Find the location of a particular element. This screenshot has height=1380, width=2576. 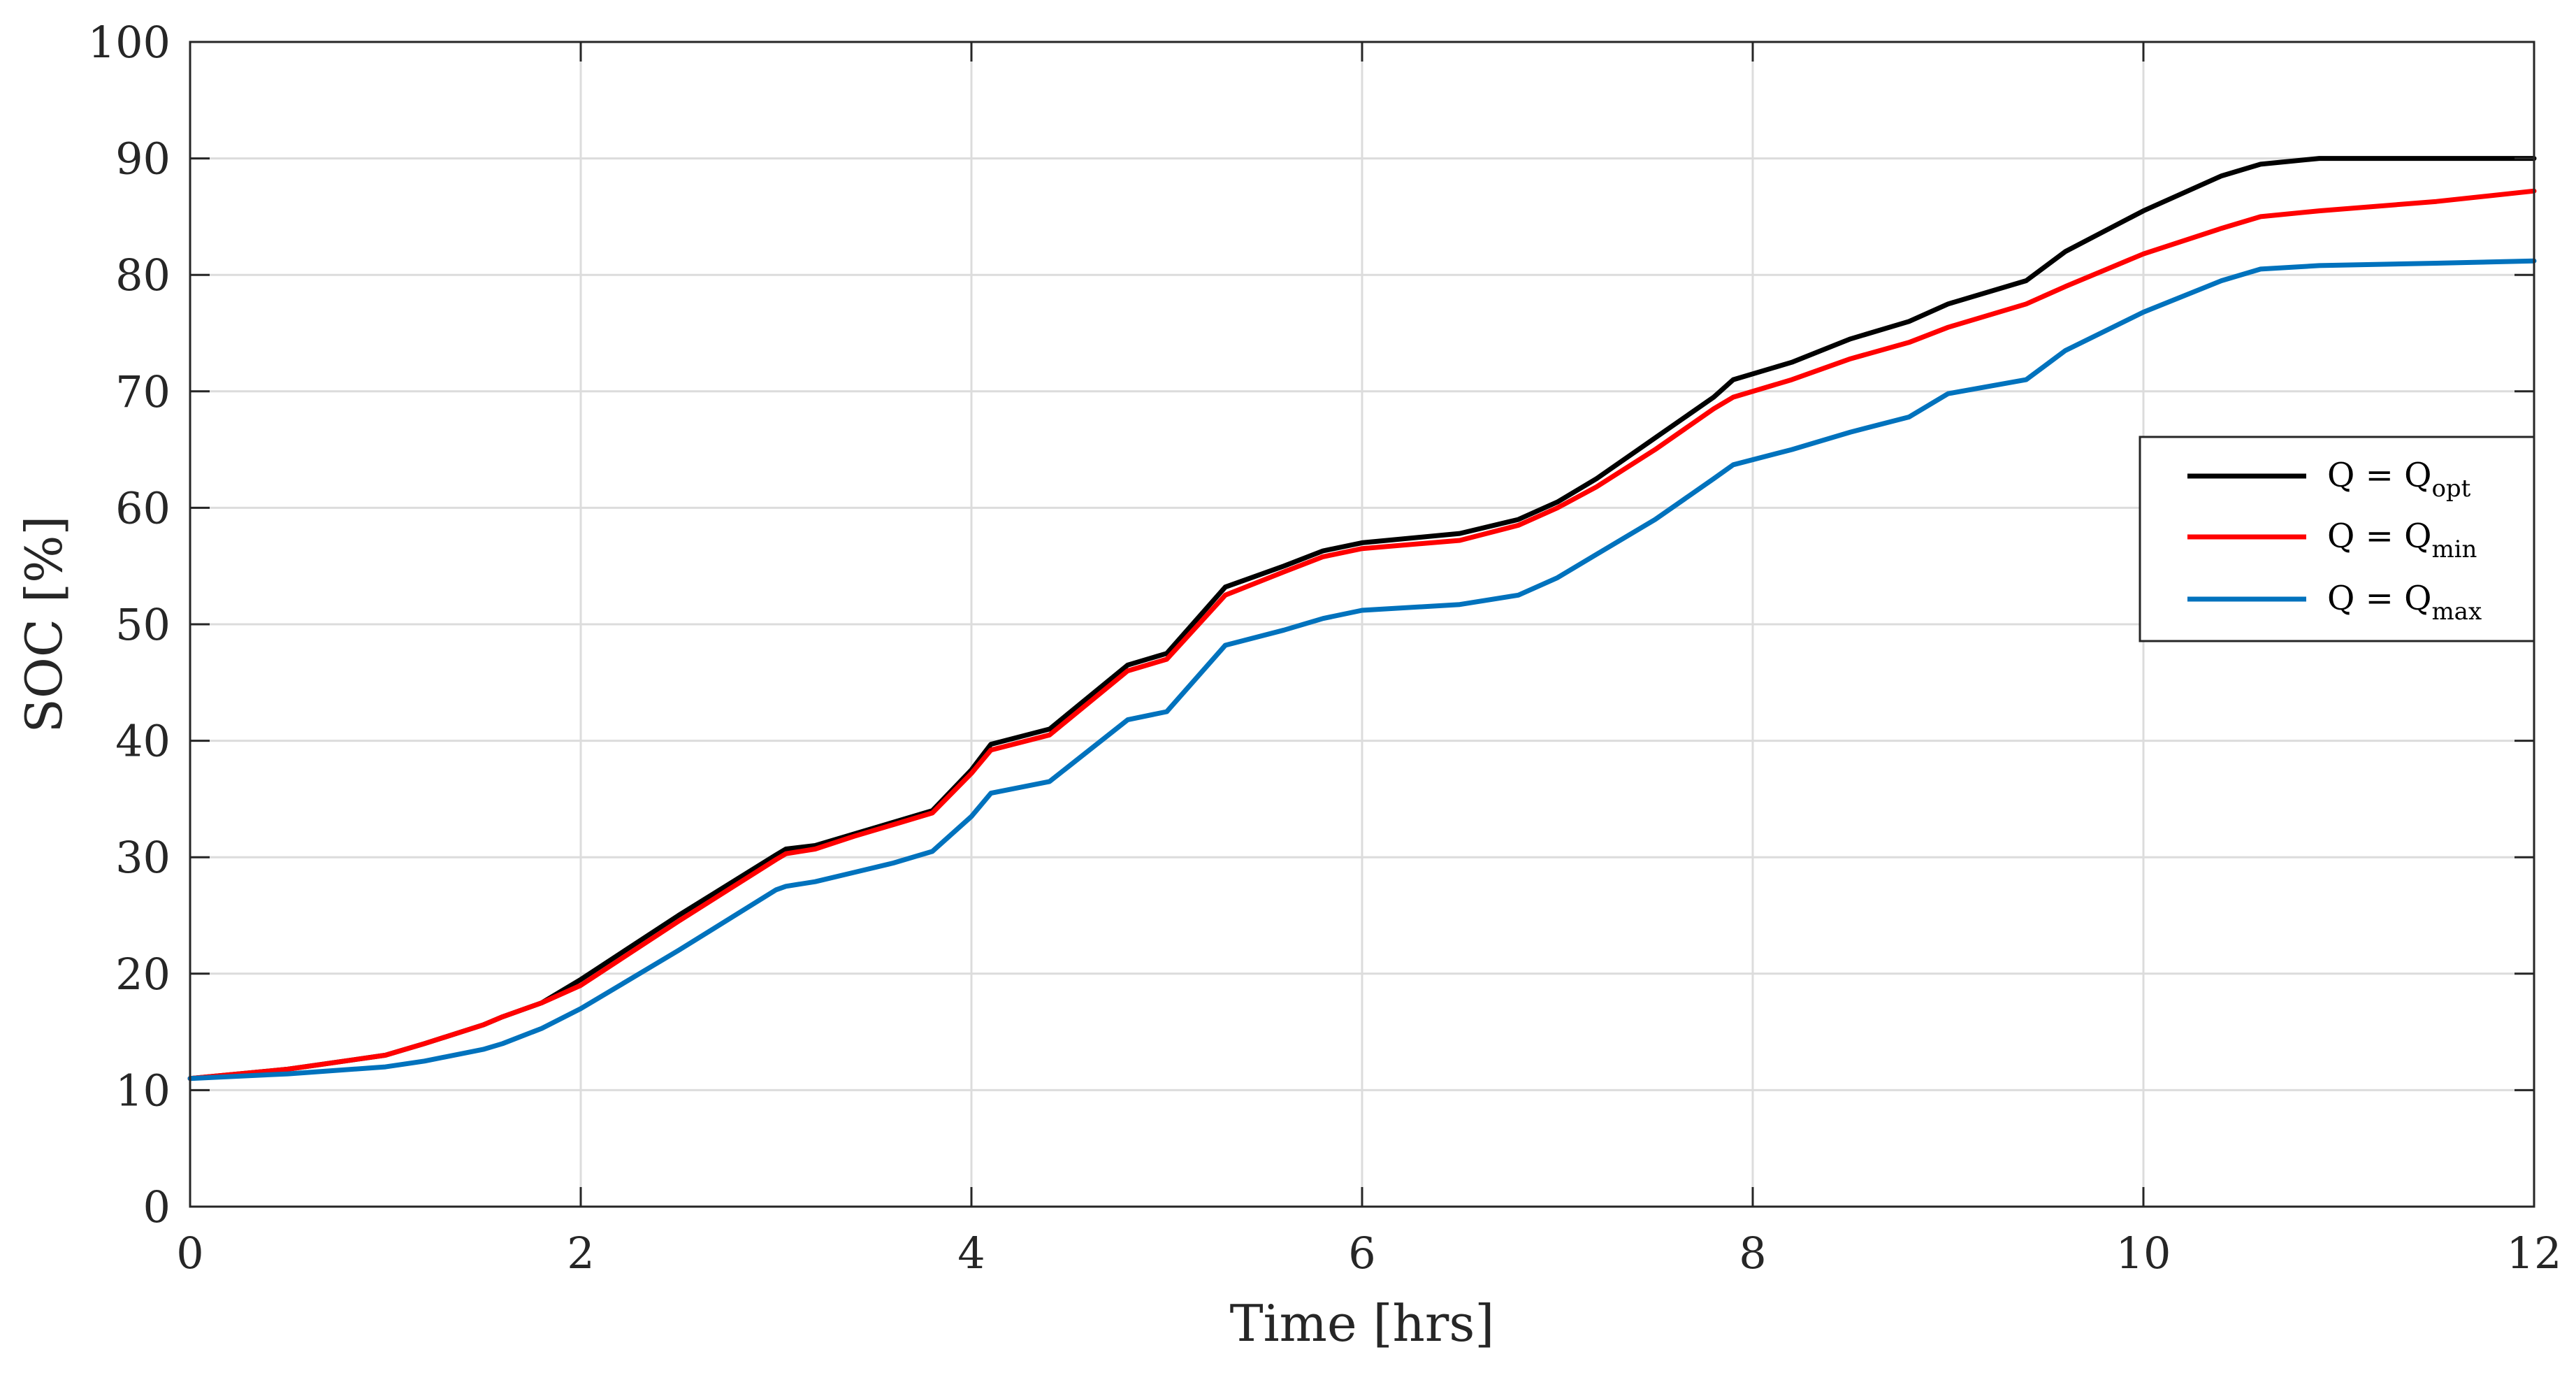

x-tick-labels: 0 2 4 6 8 10 12 is located at coordinates (1368, 1253).